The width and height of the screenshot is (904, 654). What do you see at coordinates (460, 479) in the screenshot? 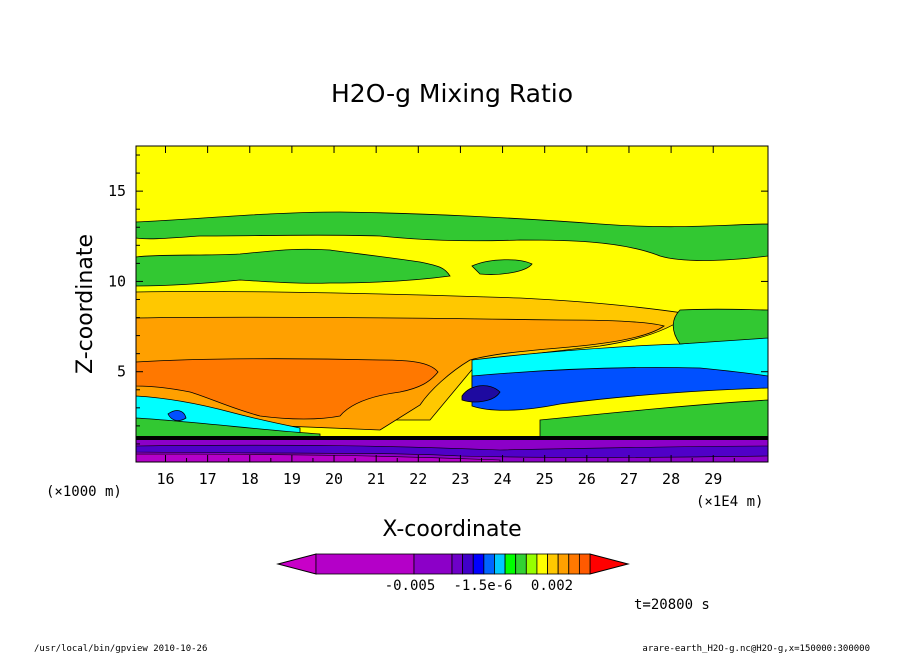
I see `x-tick-label: 23` at bounding box center [460, 479].